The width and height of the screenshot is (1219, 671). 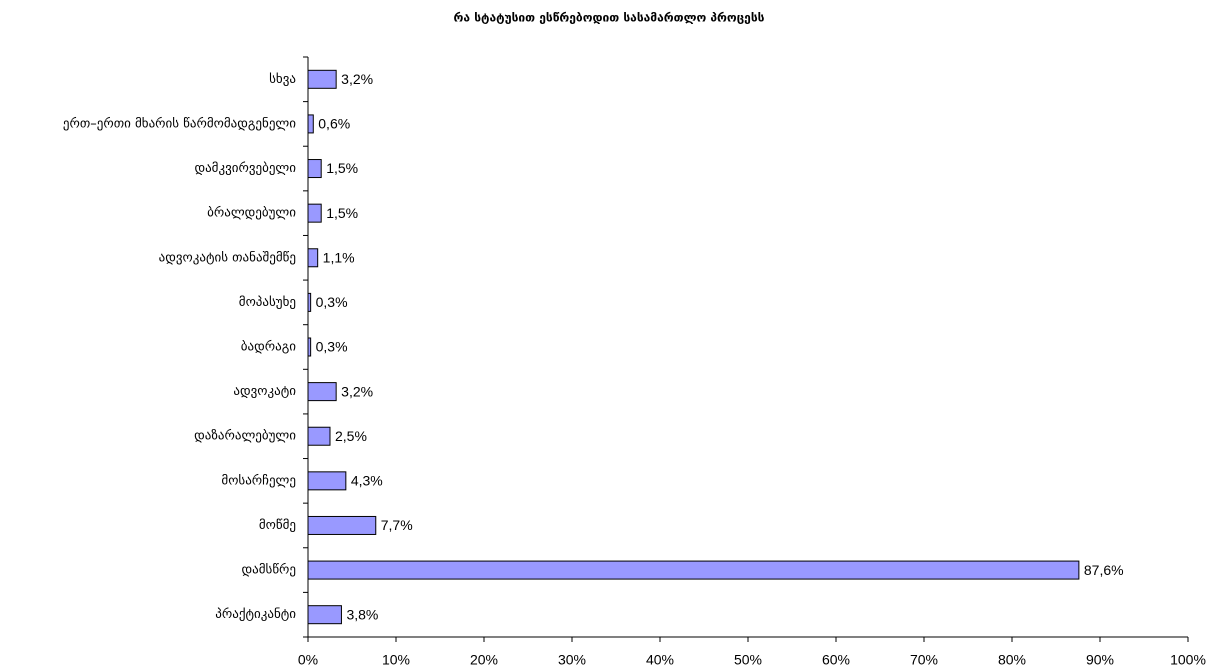 What do you see at coordinates (396, 660) in the screenshot?
I see `x-tick-label: 10%` at bounding box center [396, 660].